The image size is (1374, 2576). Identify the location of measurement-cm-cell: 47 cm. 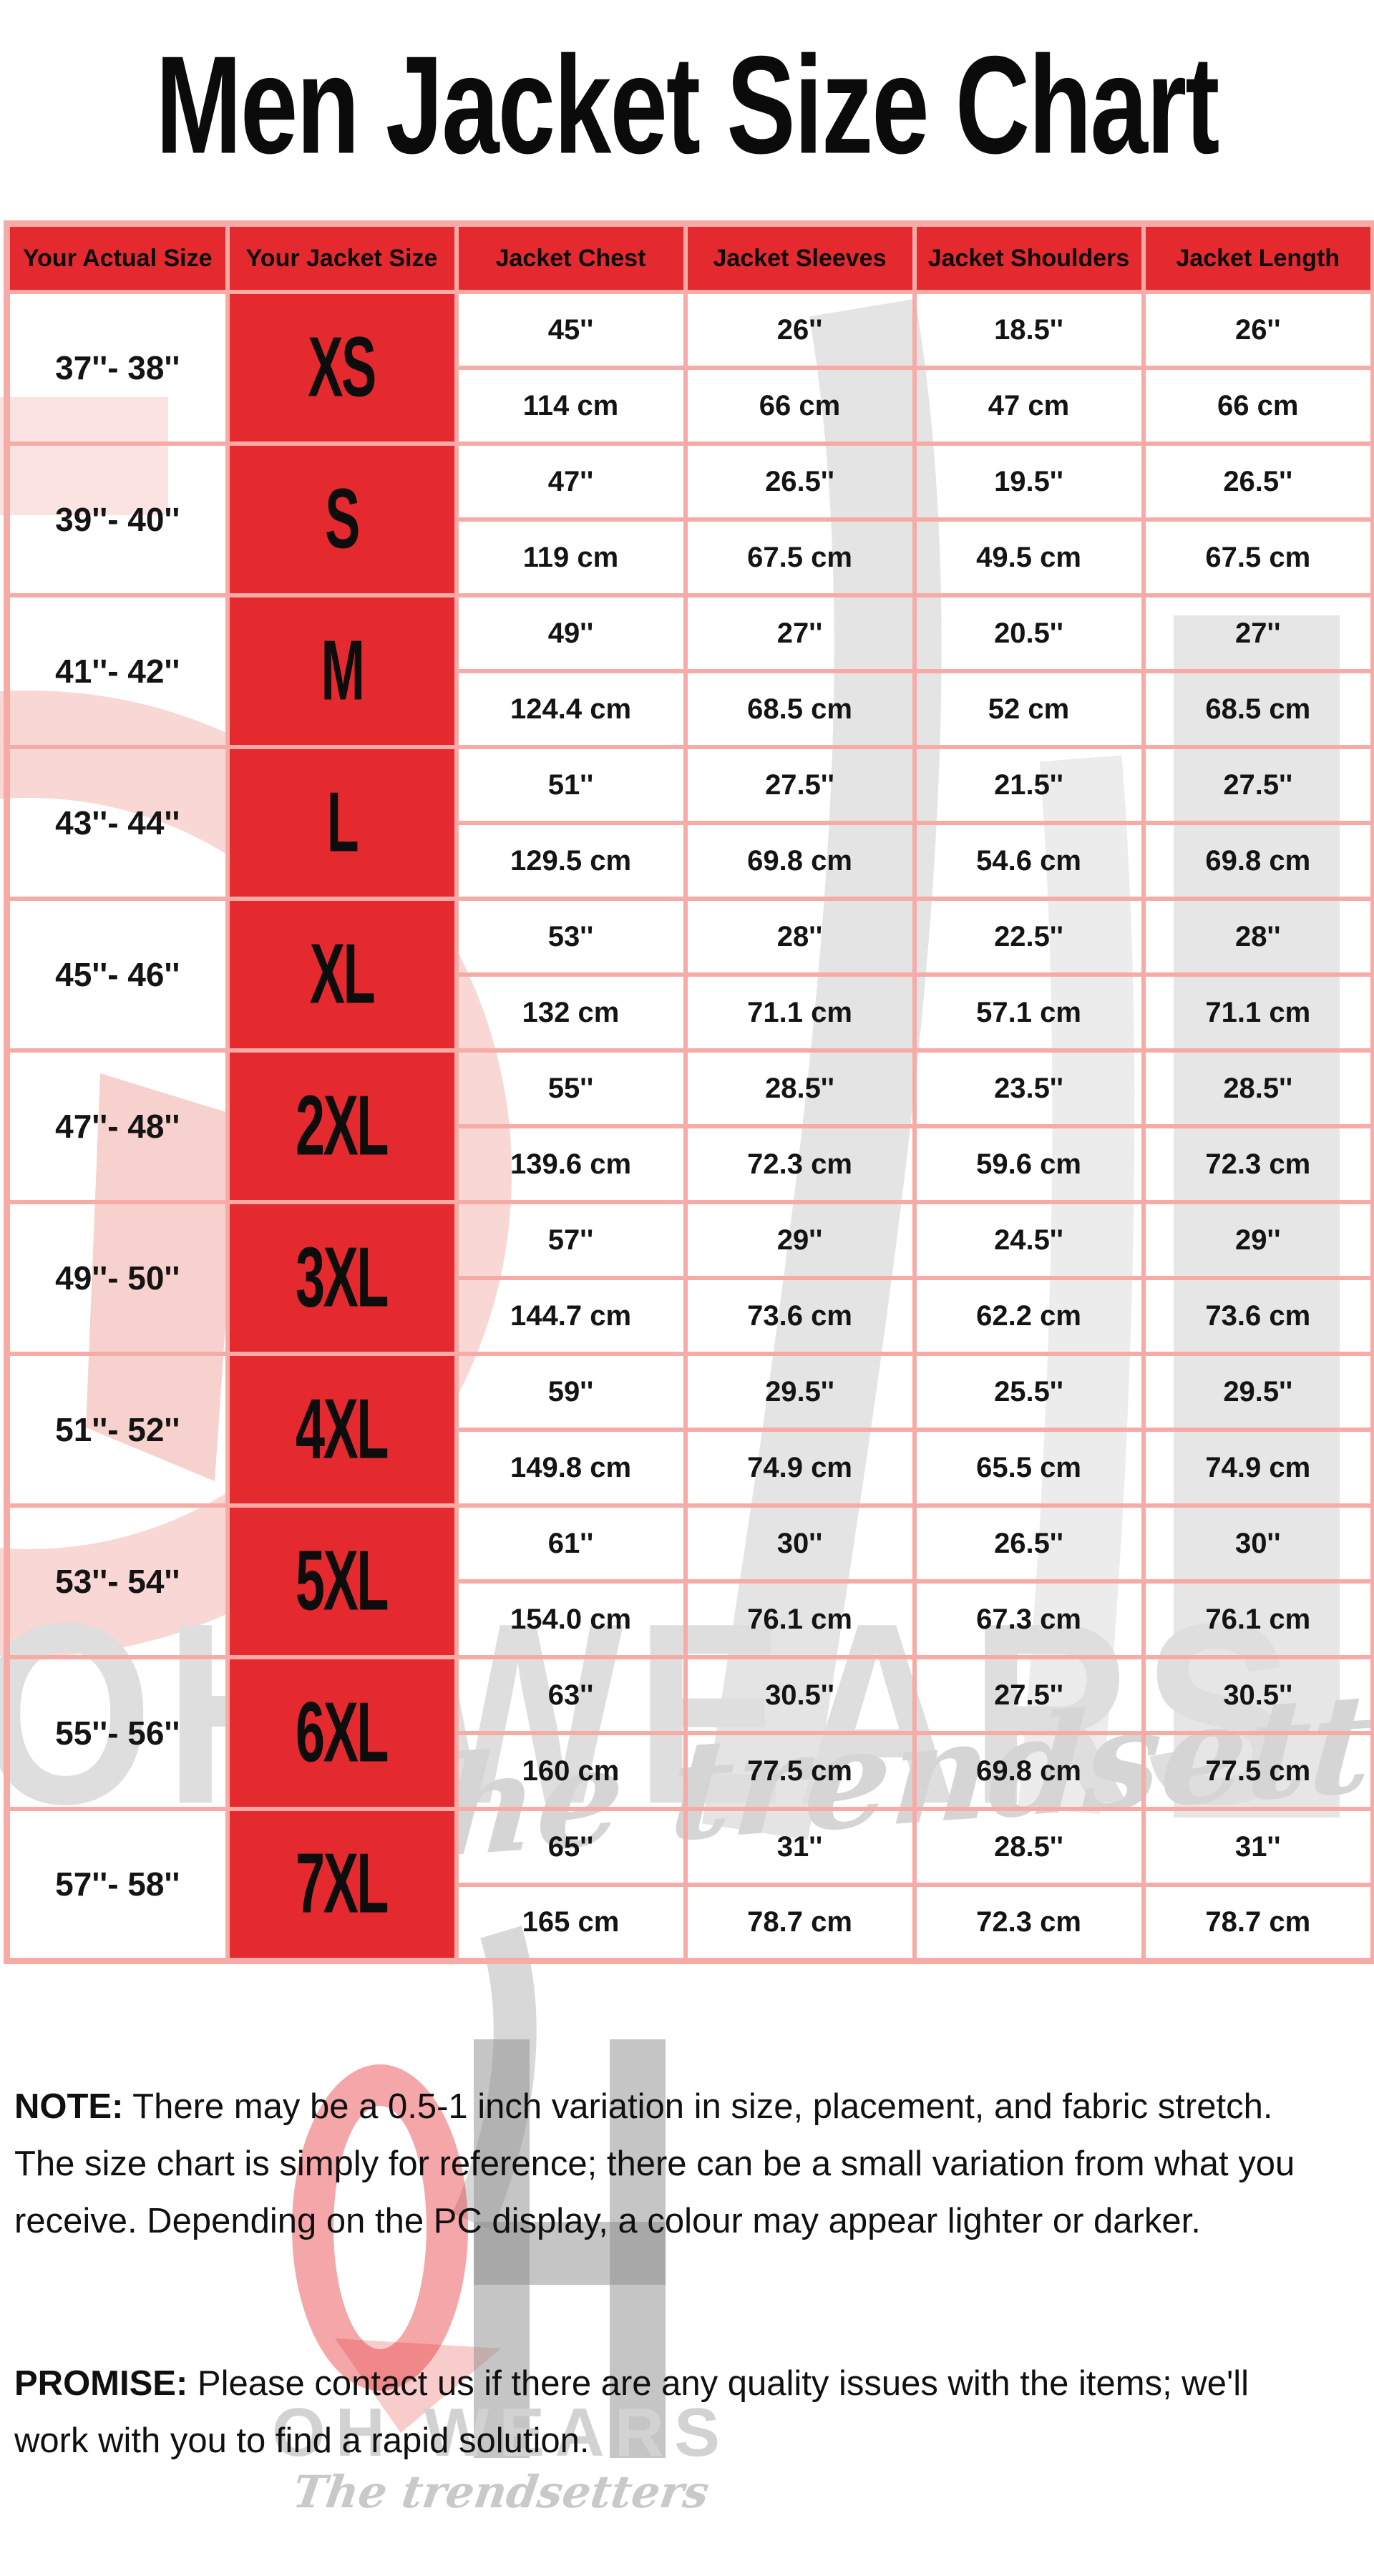
(1029, 406).